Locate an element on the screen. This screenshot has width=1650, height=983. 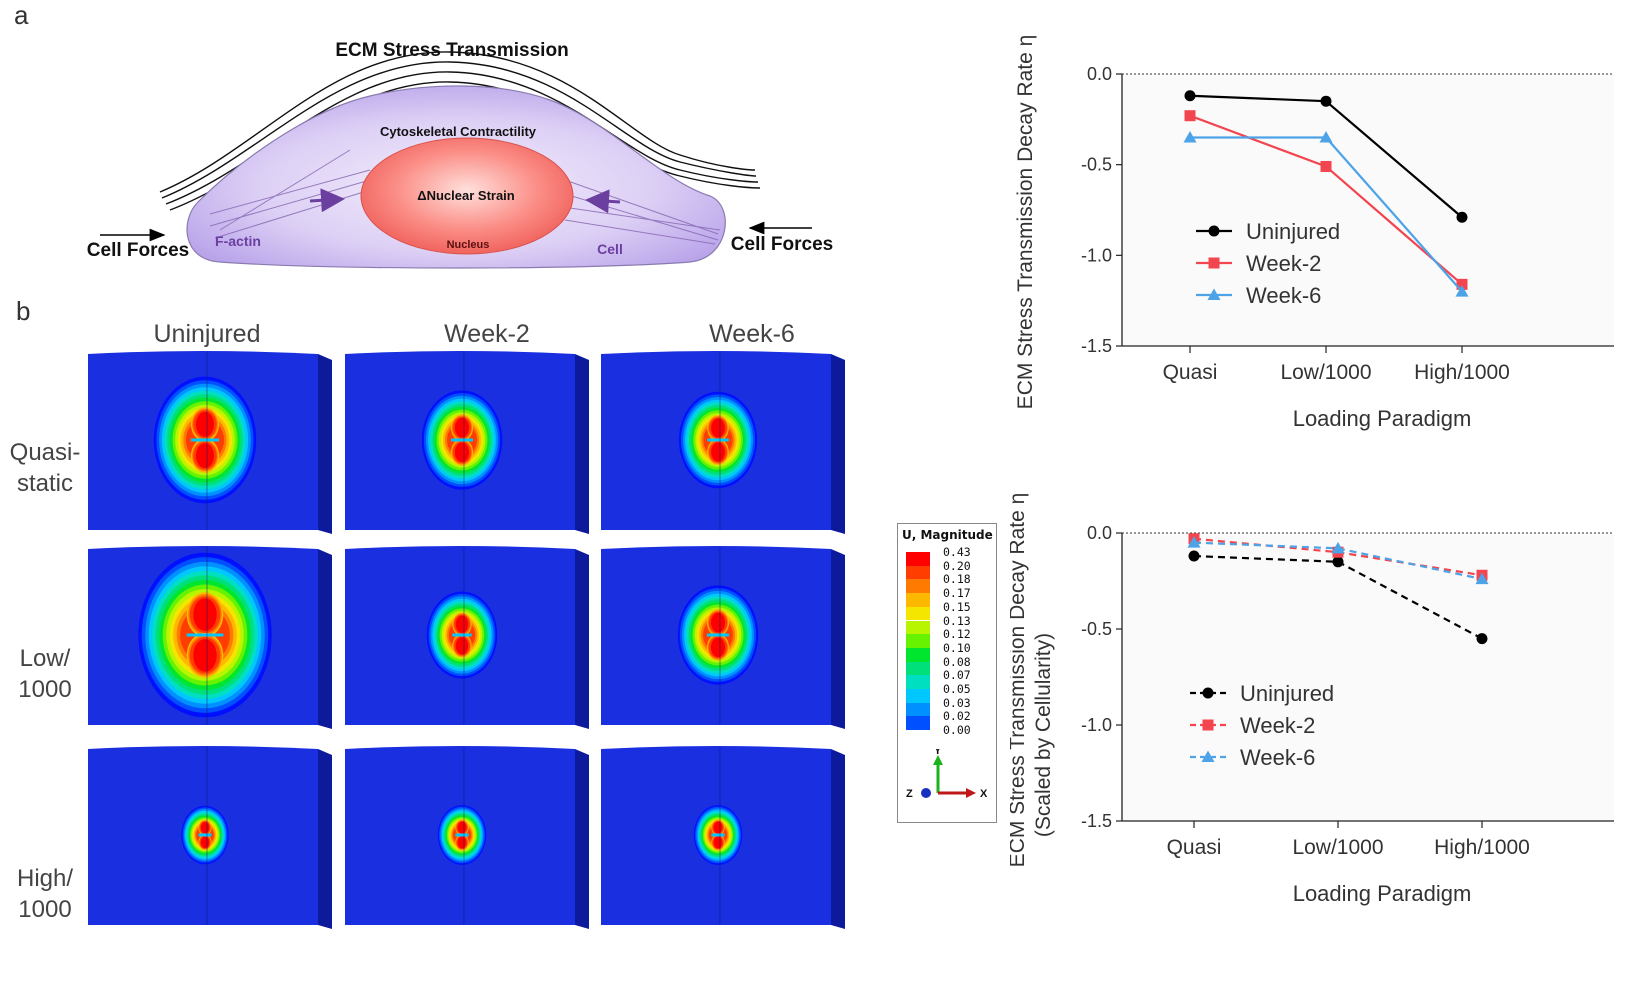
legend-value: 0.08 is located at coordinates (957, 661).